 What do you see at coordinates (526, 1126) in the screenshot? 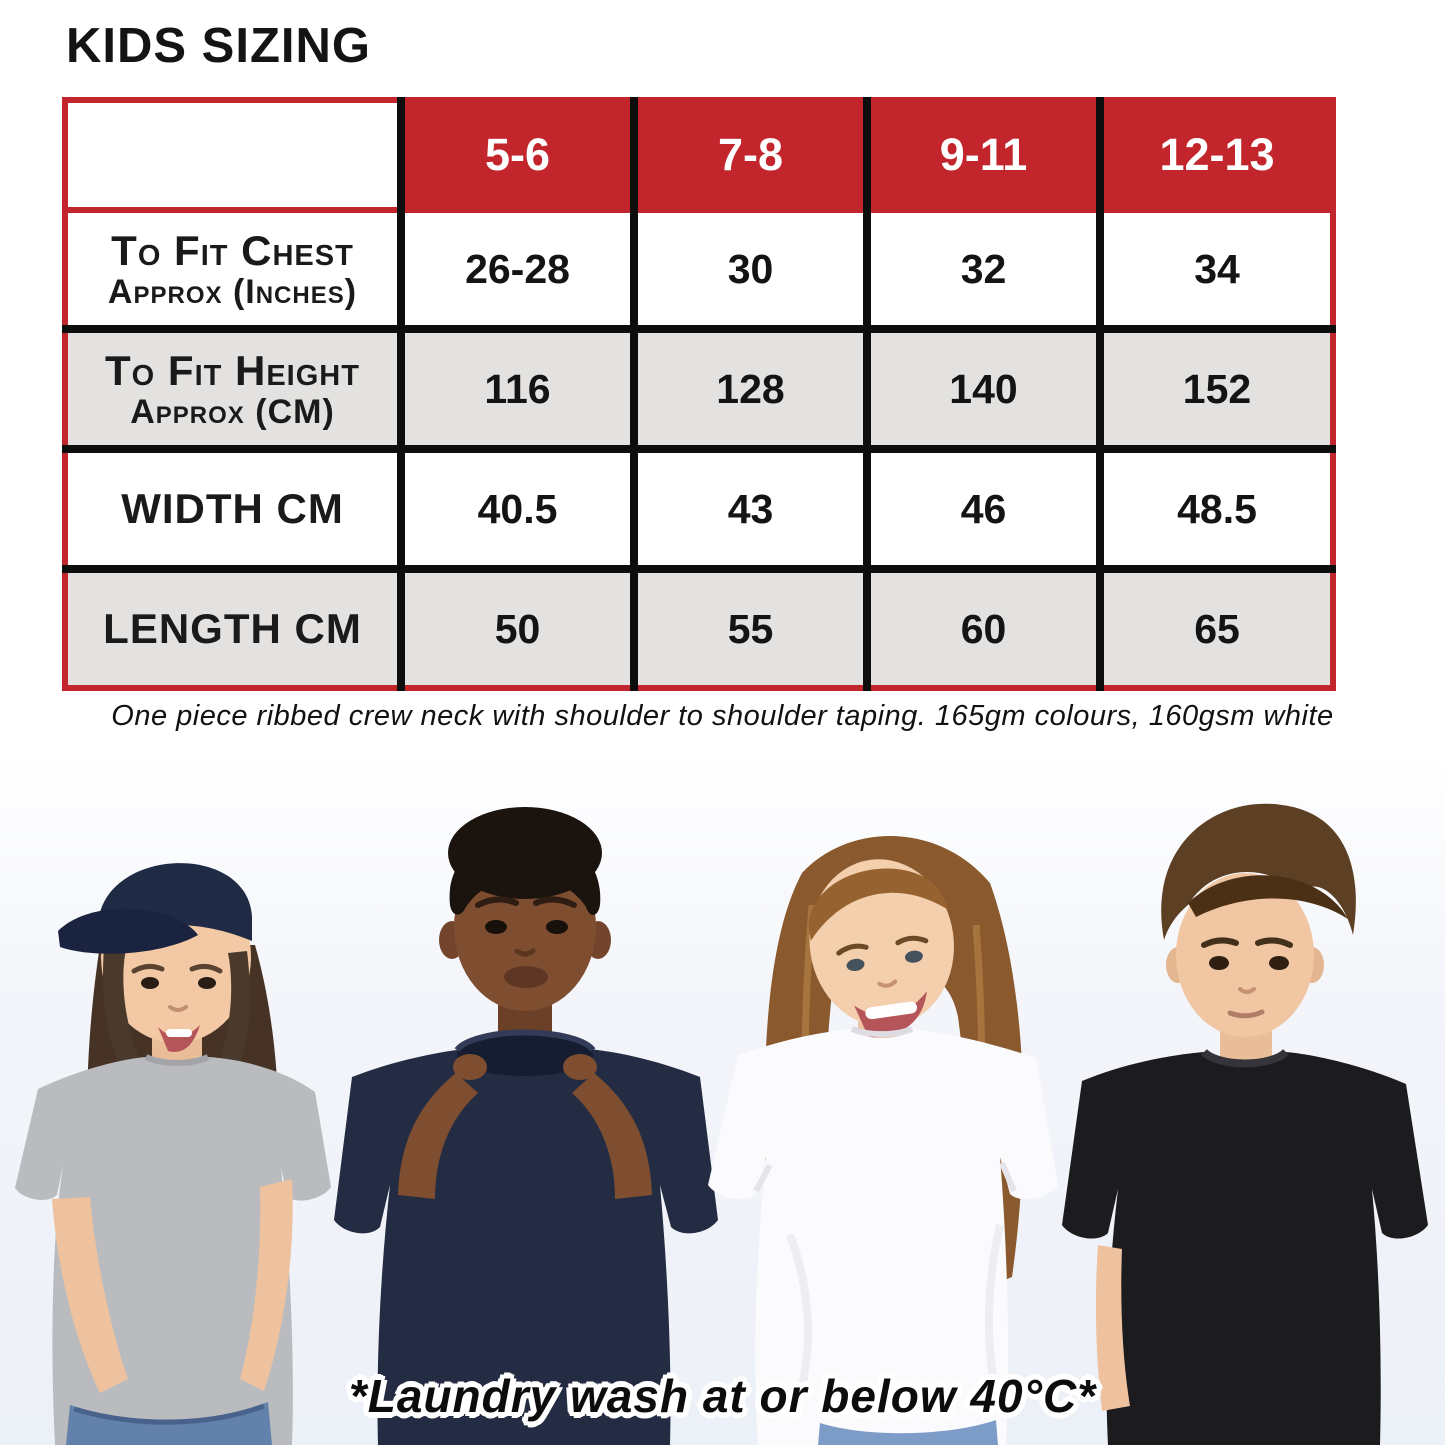
I see `kid-navy-tee` at bounding box center [526, 1126].